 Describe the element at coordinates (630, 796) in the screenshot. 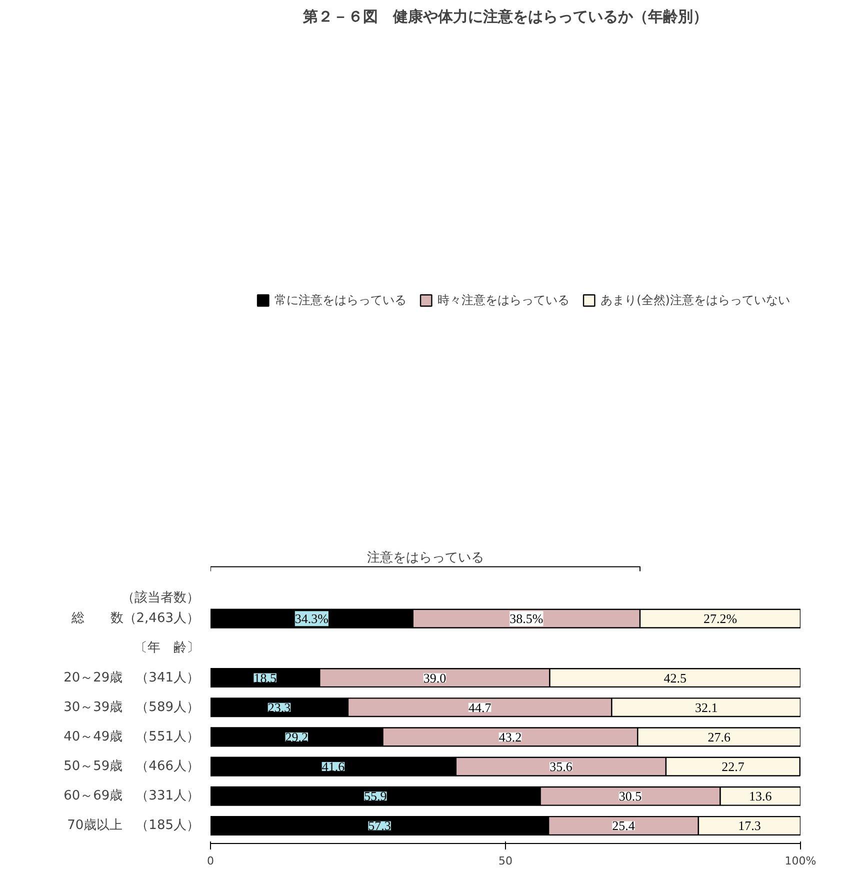

I see `data-label: 30.5` at that location.